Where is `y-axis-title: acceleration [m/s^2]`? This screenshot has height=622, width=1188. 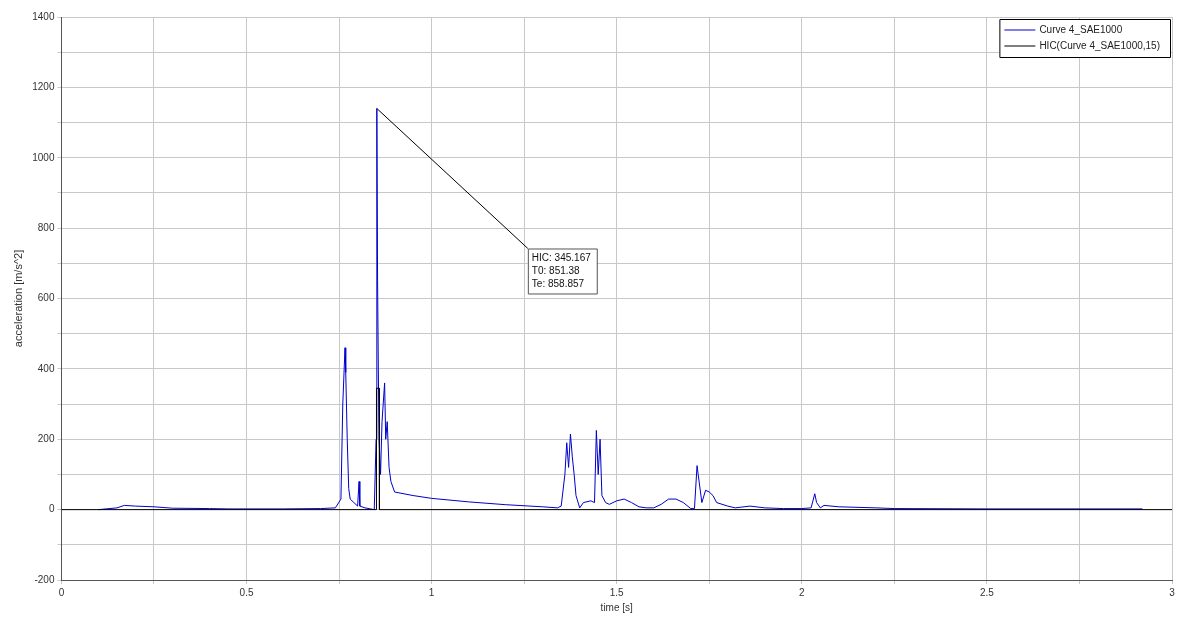 y-axis-title: acceleration [m/s^2] is located at coordinates (17, 298).